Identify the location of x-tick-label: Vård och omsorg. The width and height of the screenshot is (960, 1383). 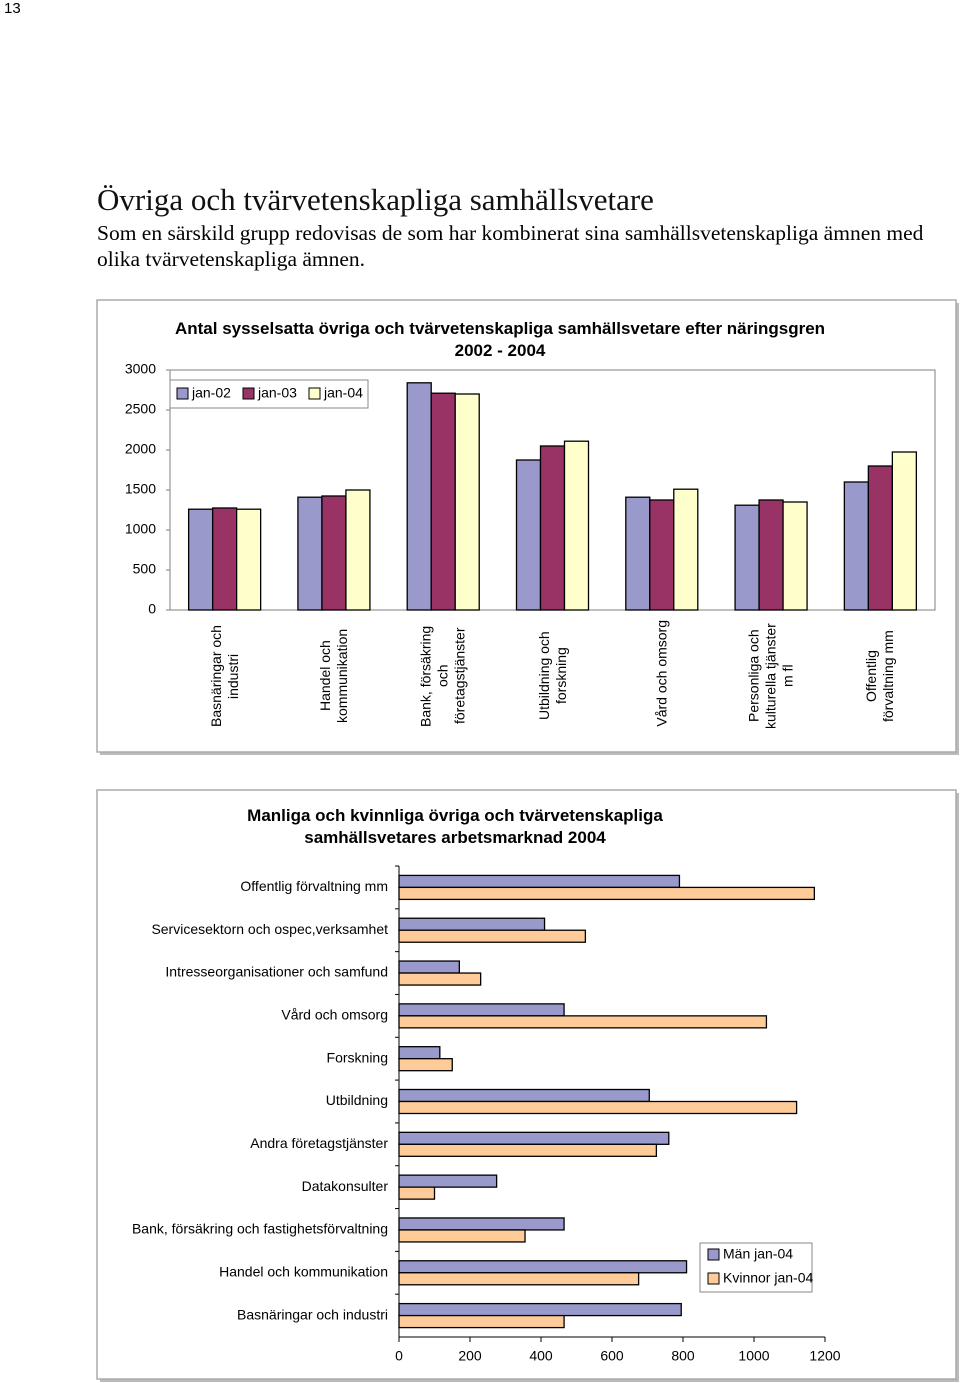
(661, 673).